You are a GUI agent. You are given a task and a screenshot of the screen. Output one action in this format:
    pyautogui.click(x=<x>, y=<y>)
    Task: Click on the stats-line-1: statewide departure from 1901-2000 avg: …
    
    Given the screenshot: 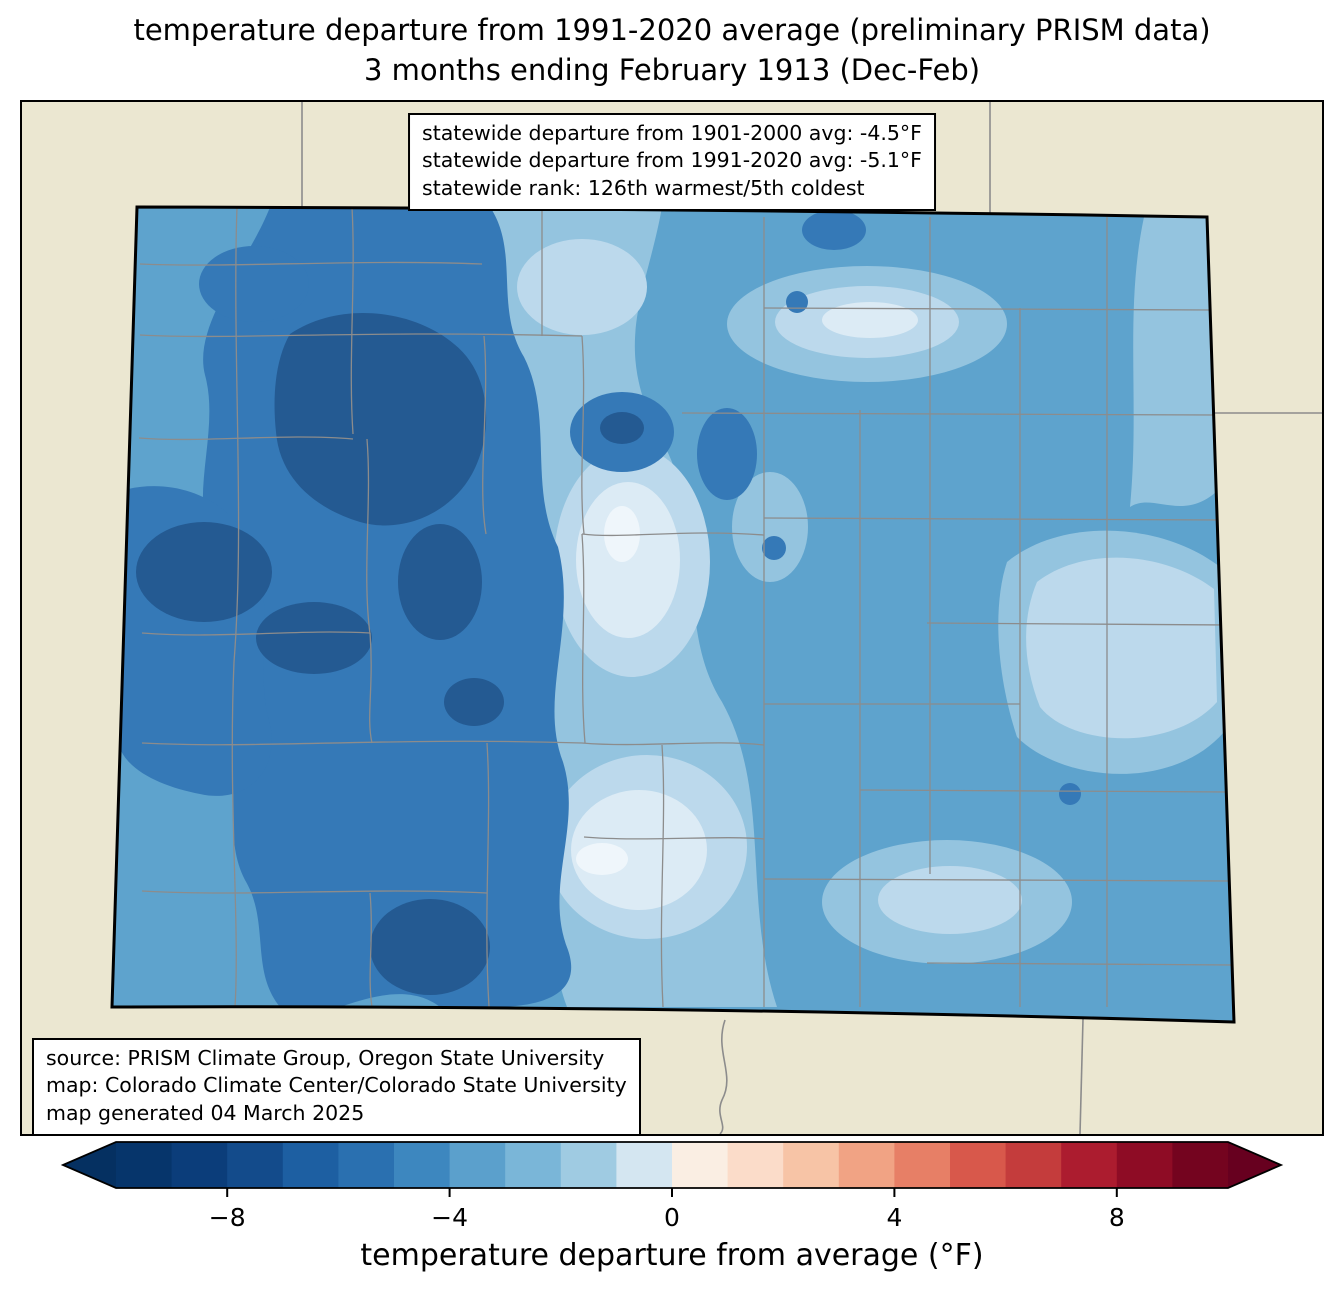 What is the action you would take?
    pyautogui.click(x=672, y=133)
    